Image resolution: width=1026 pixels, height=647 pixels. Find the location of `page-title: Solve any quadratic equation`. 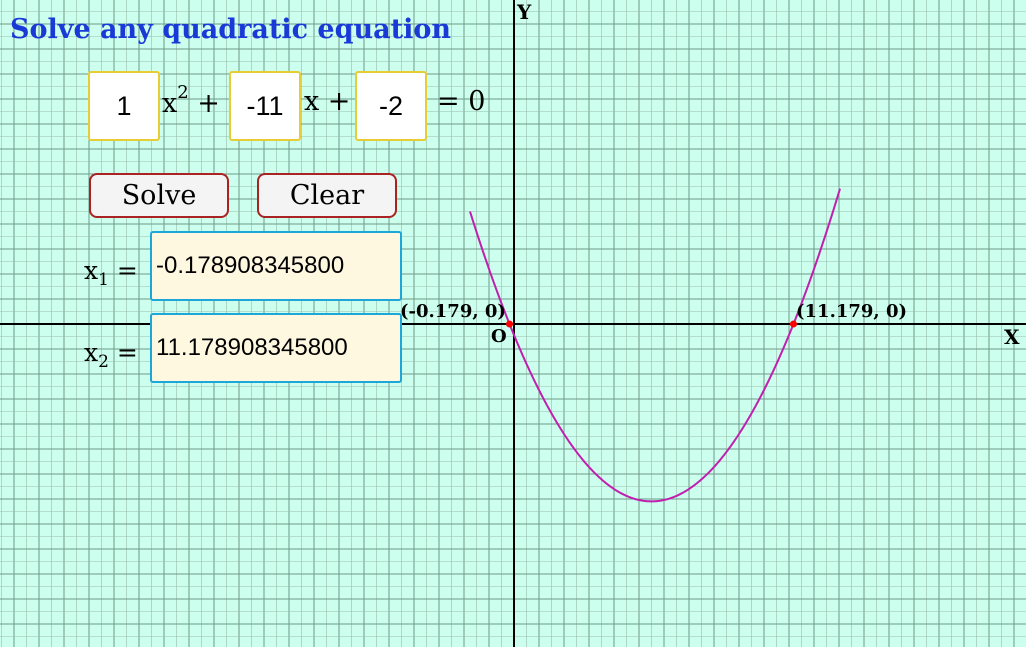

page-title: Solve any quadratic equation is located at coordinates (230, 29).